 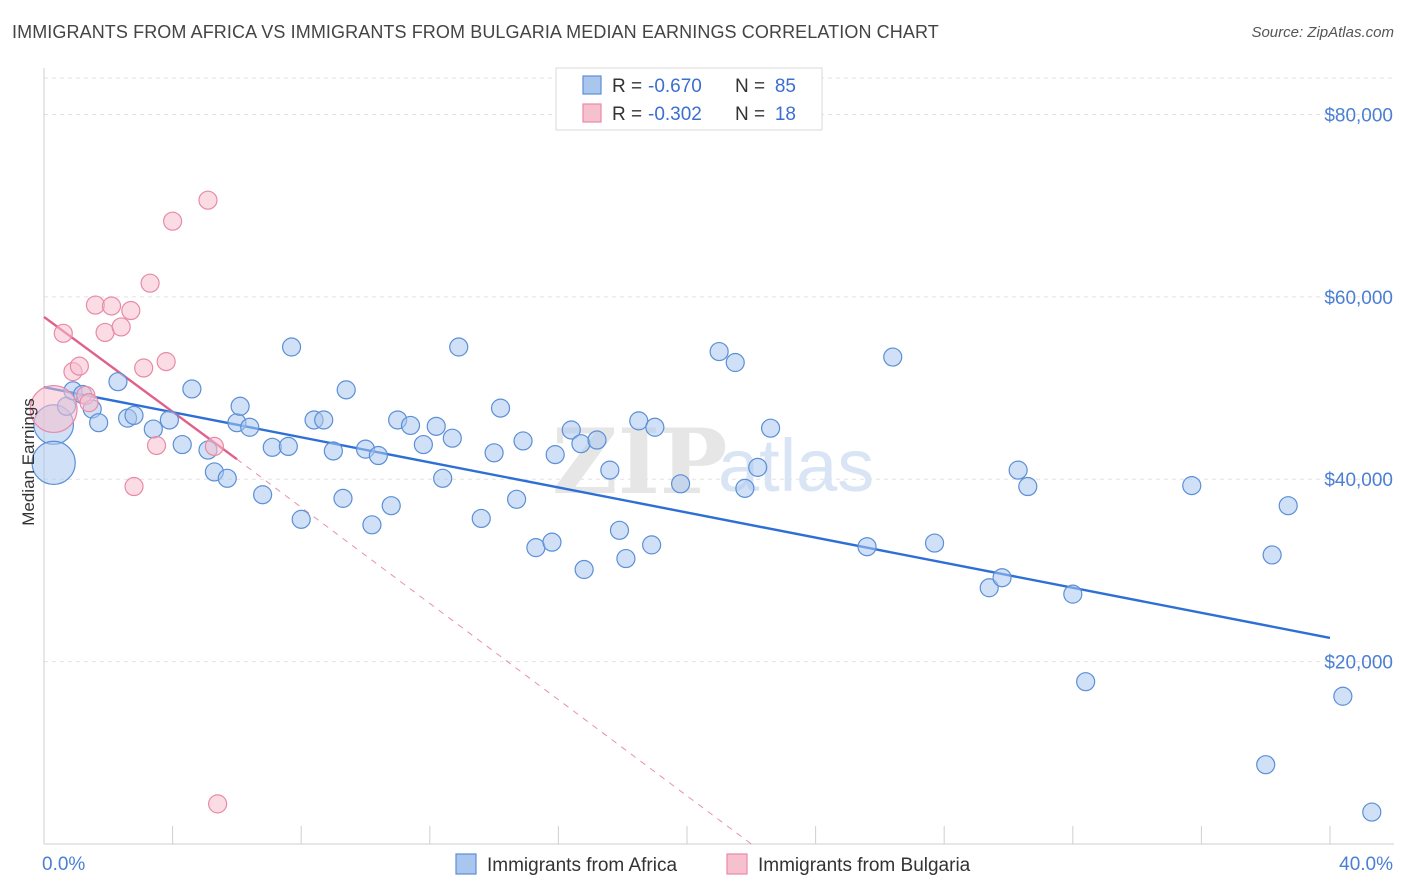 What do you see at coordinates (750, 114) in the screenshot?
I see `bulgaria-n-label: N =` at bounding box center [750, 114].